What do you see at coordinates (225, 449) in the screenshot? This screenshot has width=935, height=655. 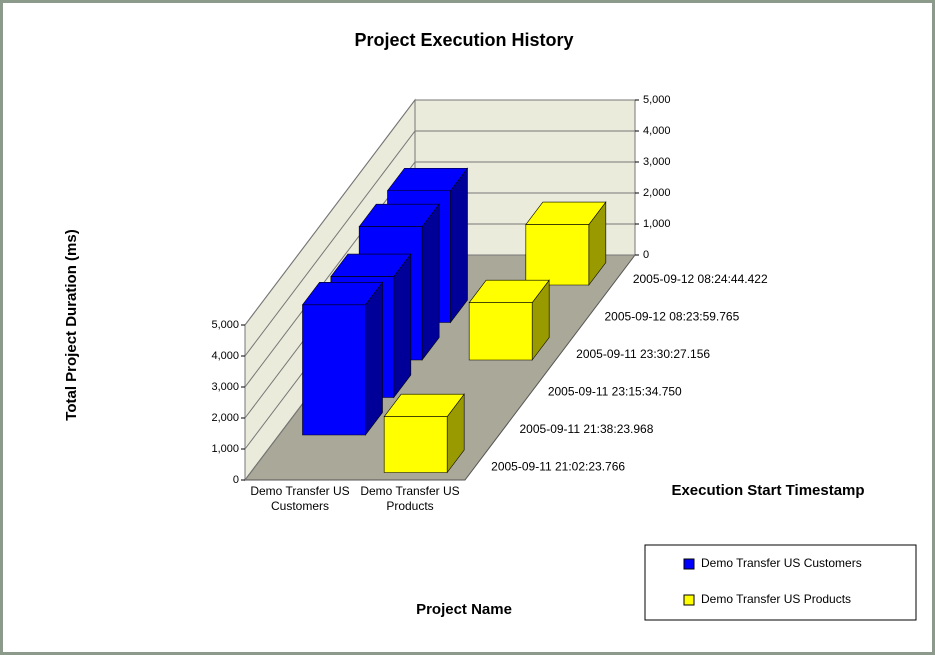 I see `y-tick-label: 1,000` at bounding box center [225, 449].